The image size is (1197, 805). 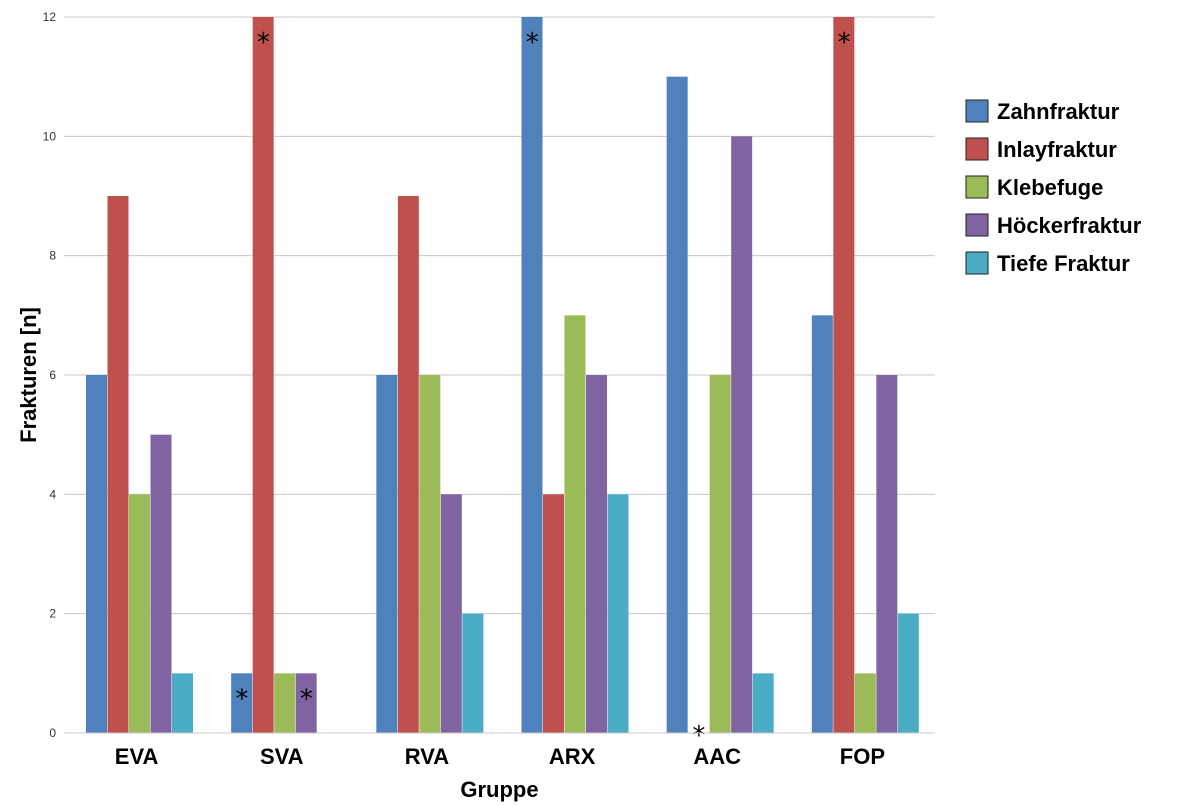 What do you see at coordinates (52, 614) in the screenshot?
I see `y-tick-label: 2` at bounding box center [52, 614].